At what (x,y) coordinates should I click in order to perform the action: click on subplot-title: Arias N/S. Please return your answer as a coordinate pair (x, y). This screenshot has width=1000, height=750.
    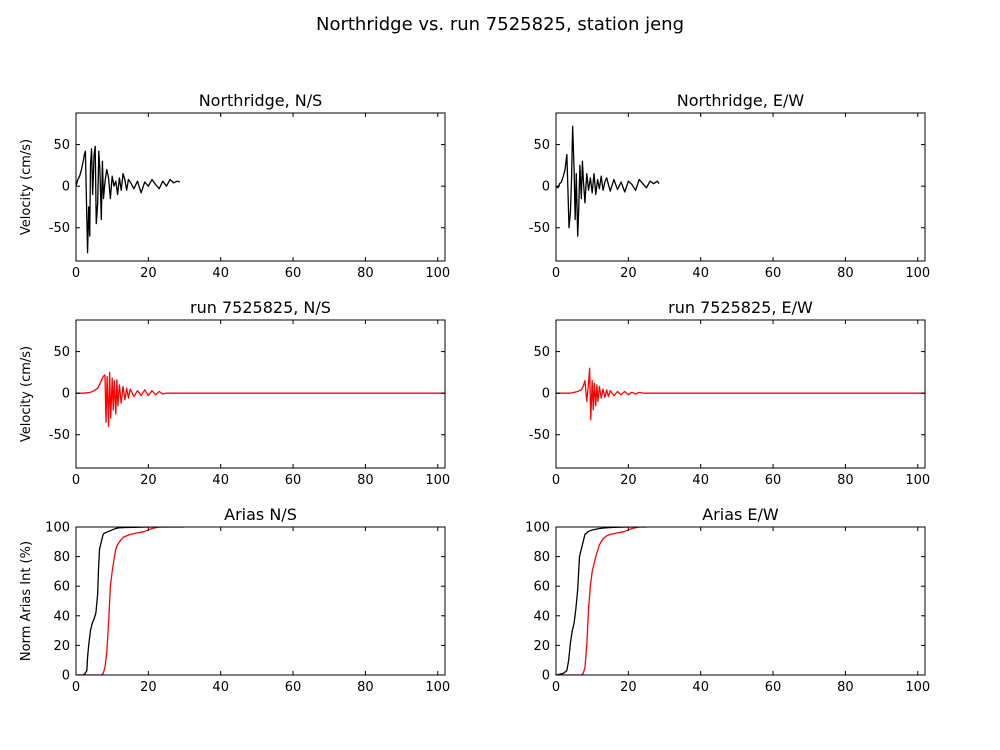
    Looking at the image, I should click on (260, 514).